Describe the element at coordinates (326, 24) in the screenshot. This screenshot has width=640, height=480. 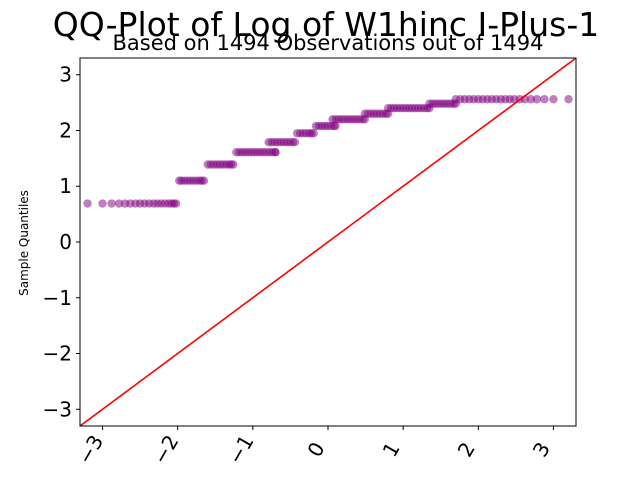
I see `chart-title: QQ-Plot of Log of W1hinc I-Plus-1` at that location.